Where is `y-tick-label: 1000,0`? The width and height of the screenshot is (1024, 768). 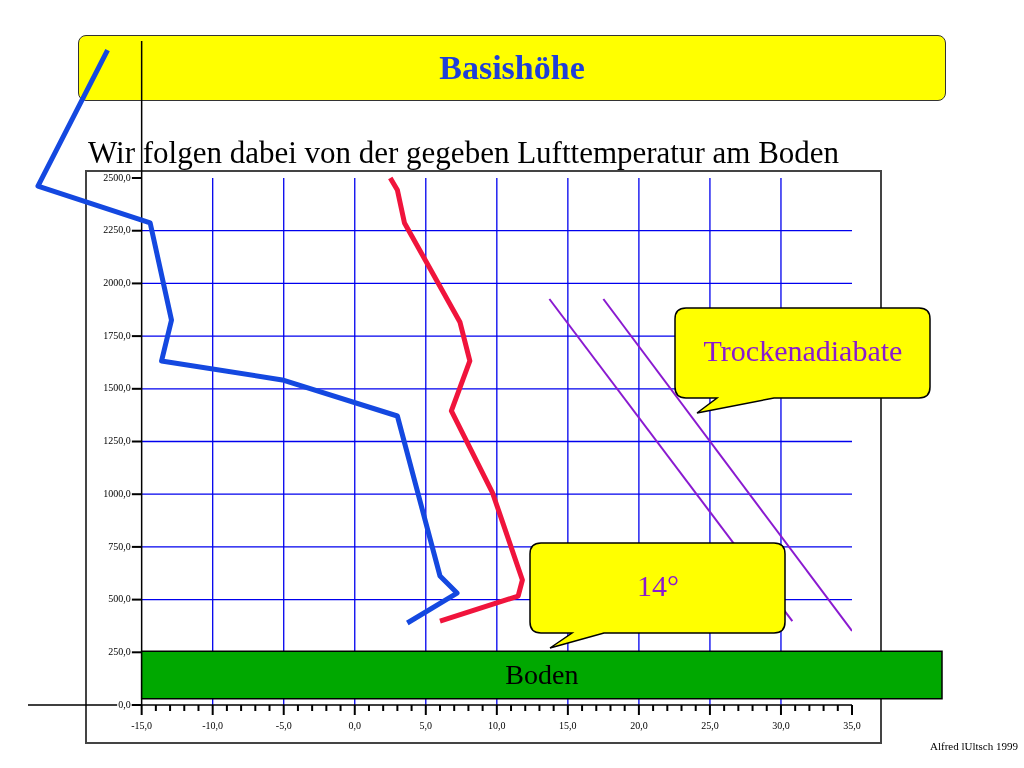 y-tick-label: 1000,0 is located at coordinates (117, 493).